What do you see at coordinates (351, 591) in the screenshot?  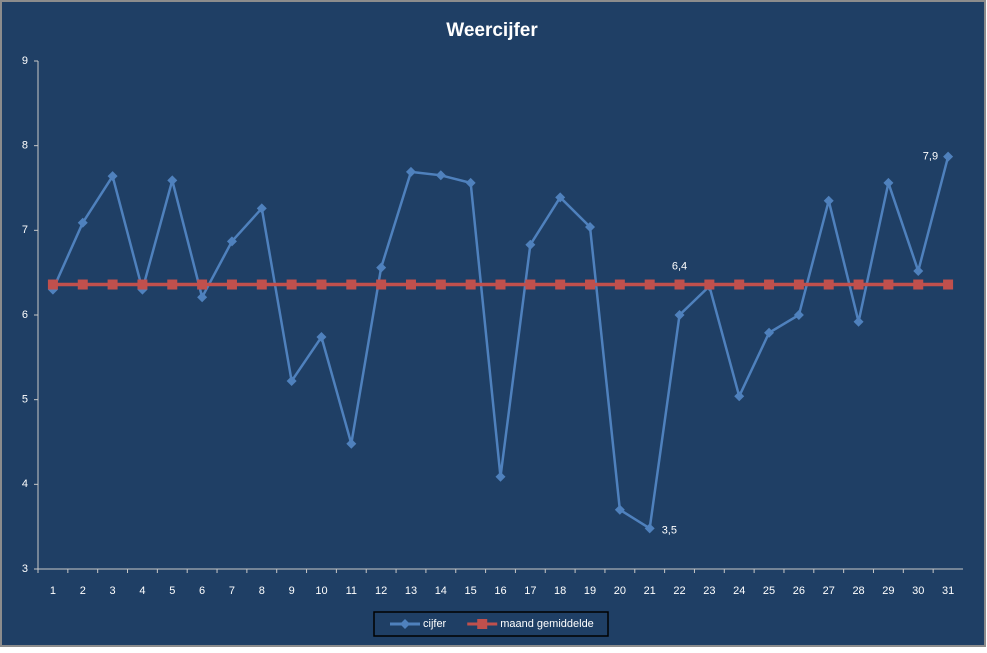 I see `x-tick-label: 11` at bounding box center [351, 591].